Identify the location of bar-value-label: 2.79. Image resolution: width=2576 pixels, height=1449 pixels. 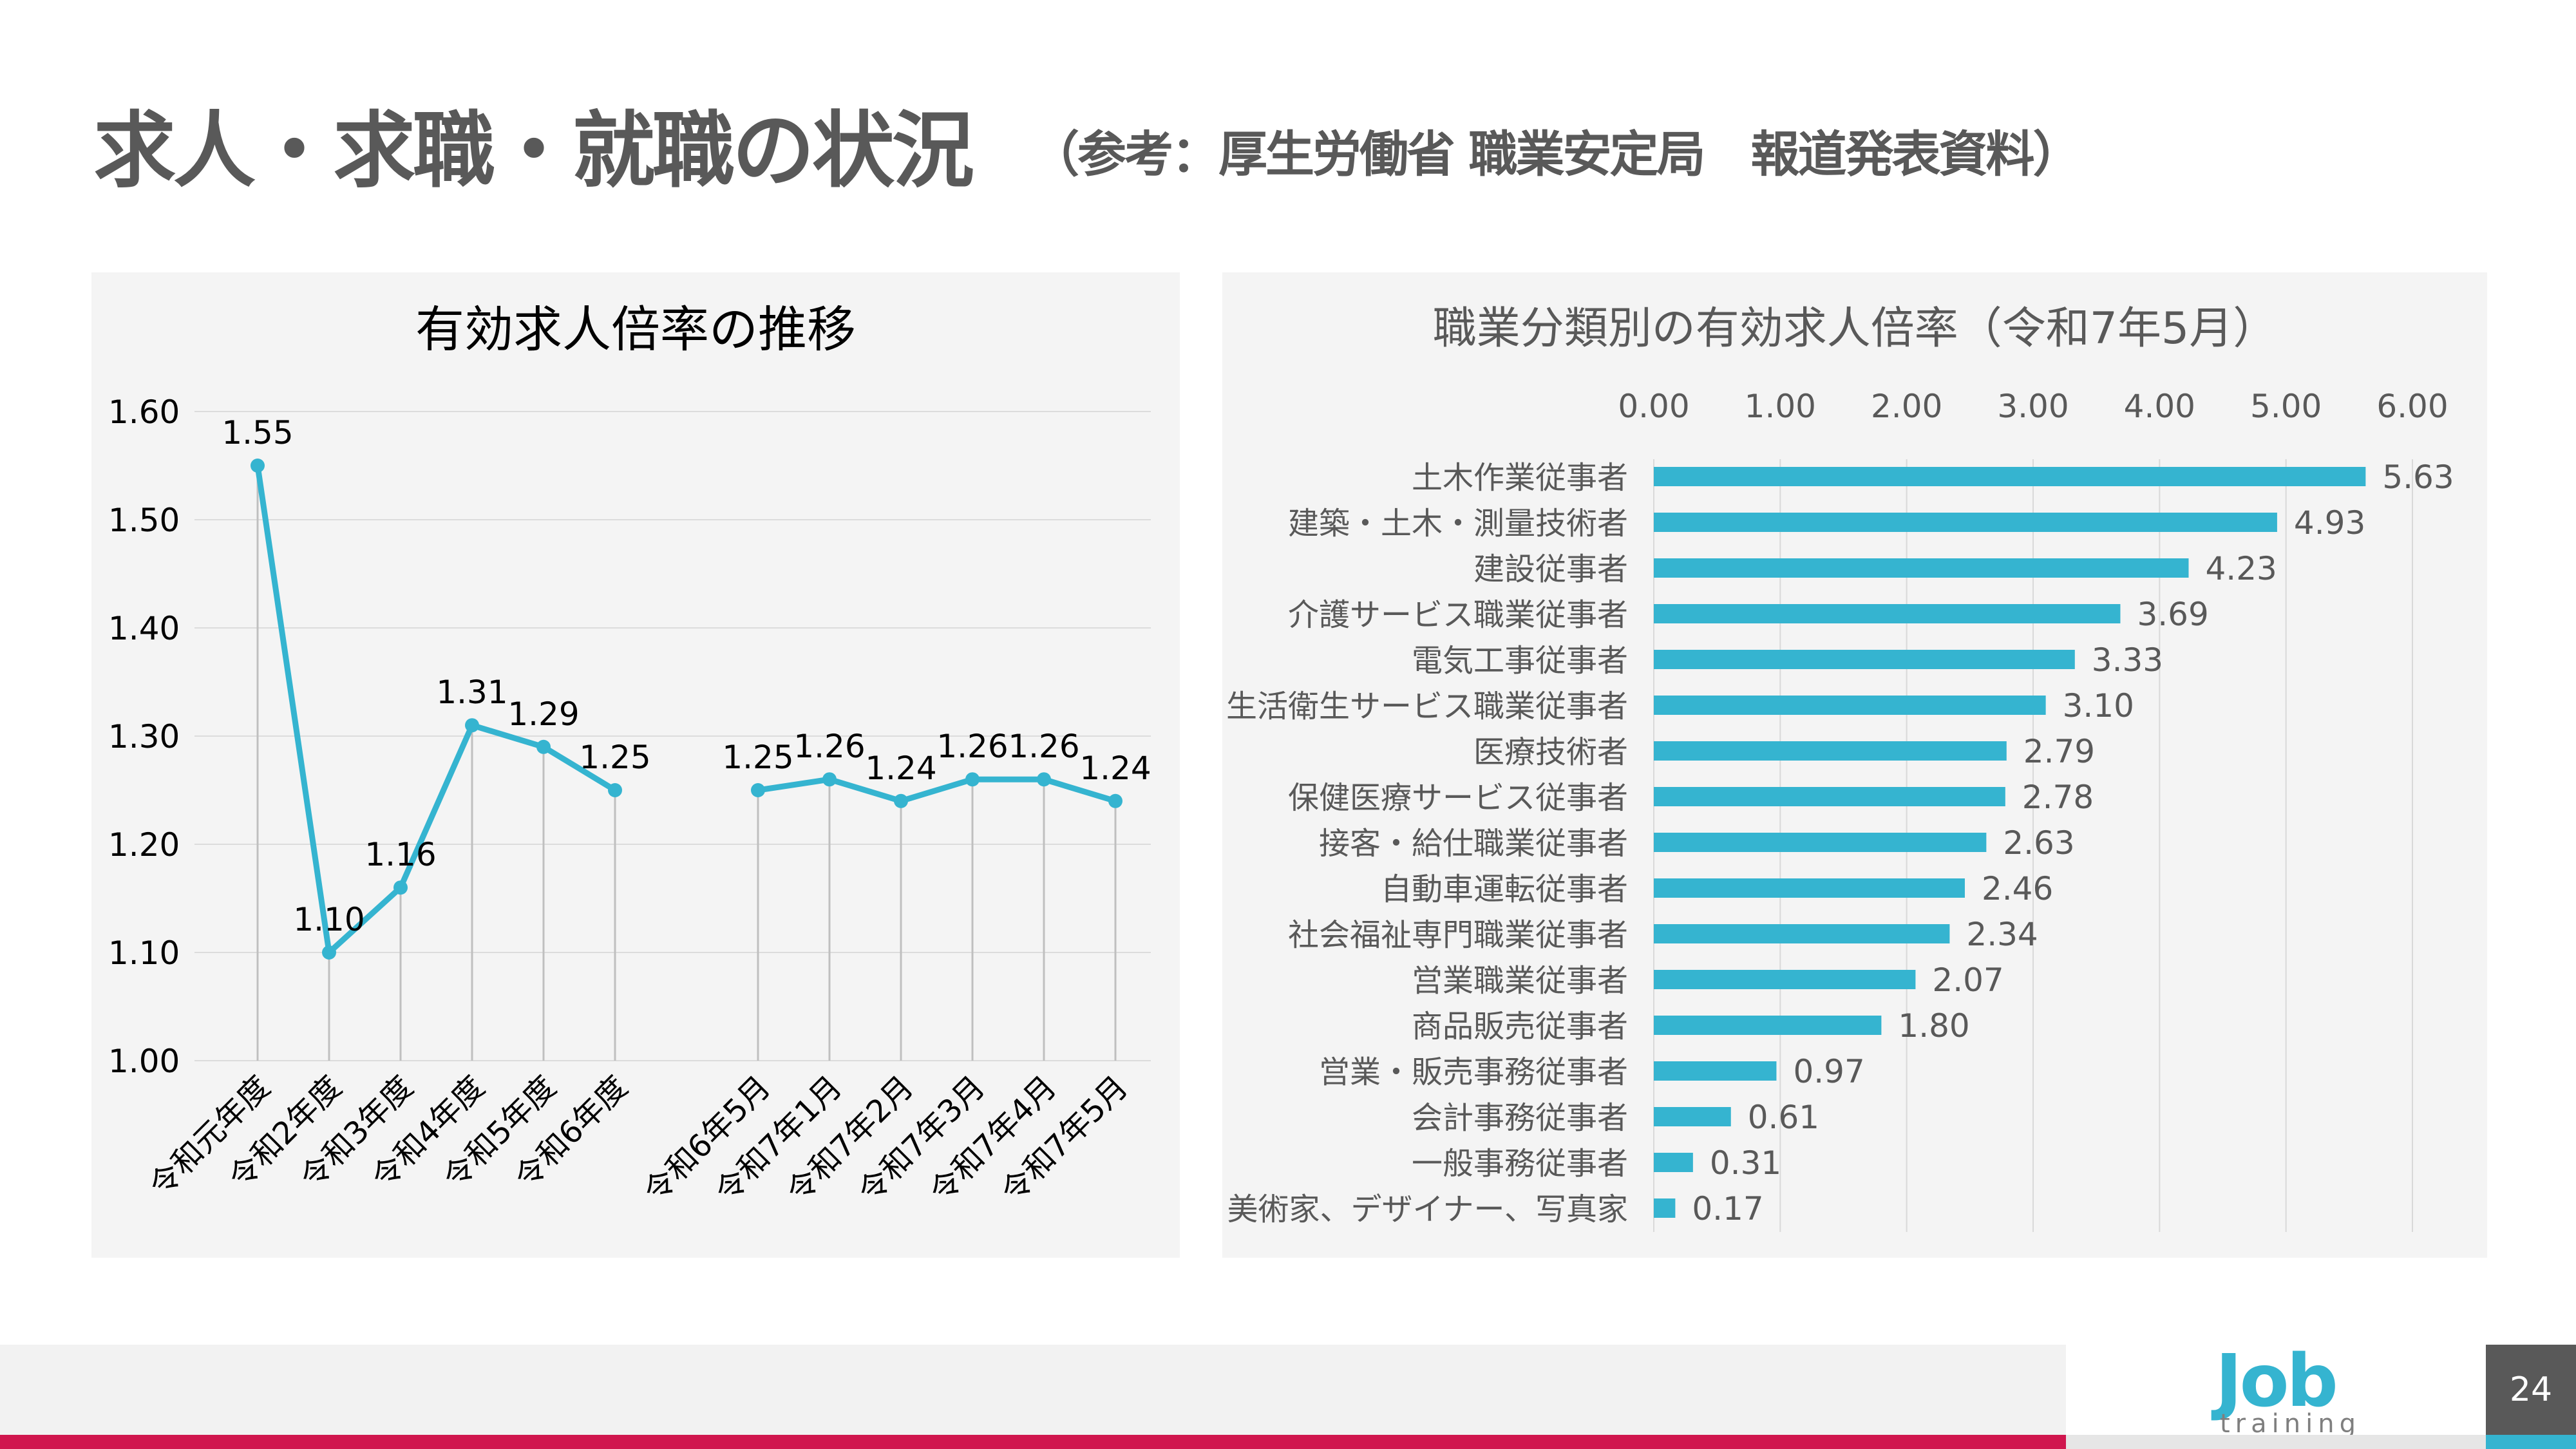
(2059, 751).